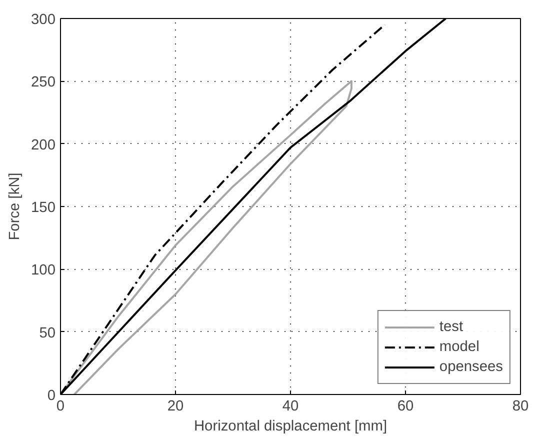 The height and width of the screenshot is (437, 534). What do you see at coordinates (43, 270) in the screenshot?
I see `y-tick-label: 100` at bounding box center [43, 270].